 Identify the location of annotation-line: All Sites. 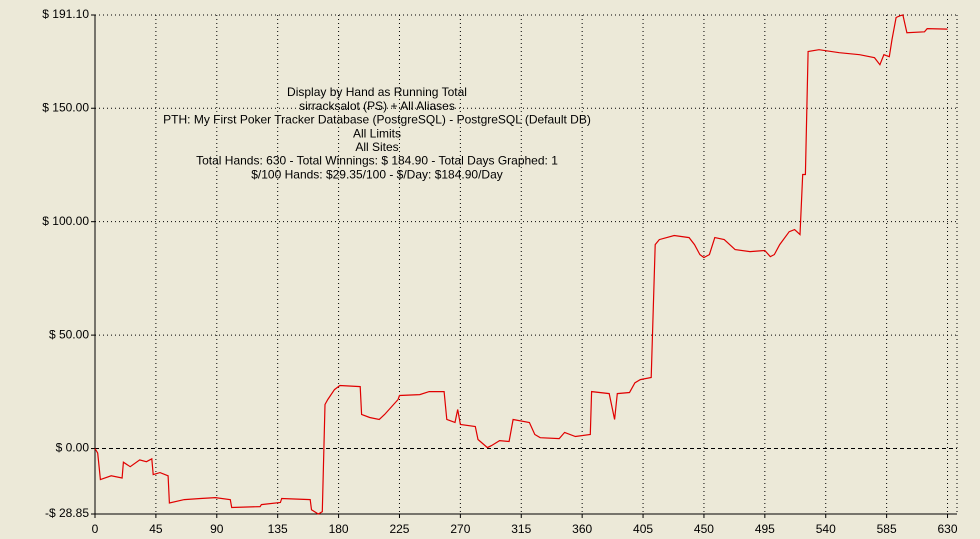
(376, 147).